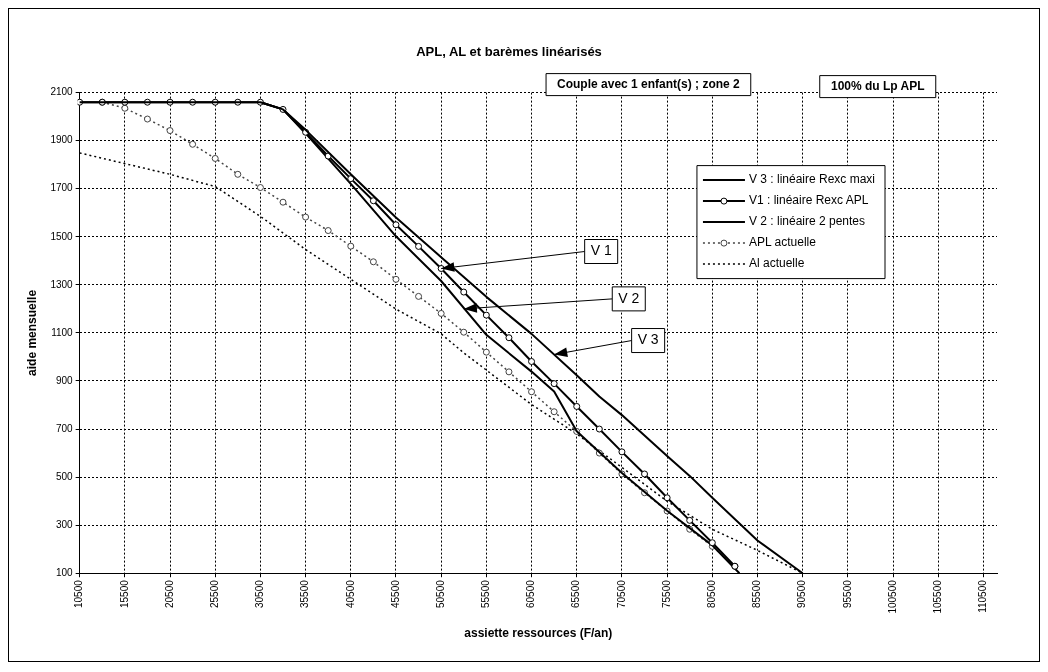 The image size is (1048, 672). Describe the element at coordinates (64, 524) in the screenshot. I see `y-tick-label: 300` at that location.